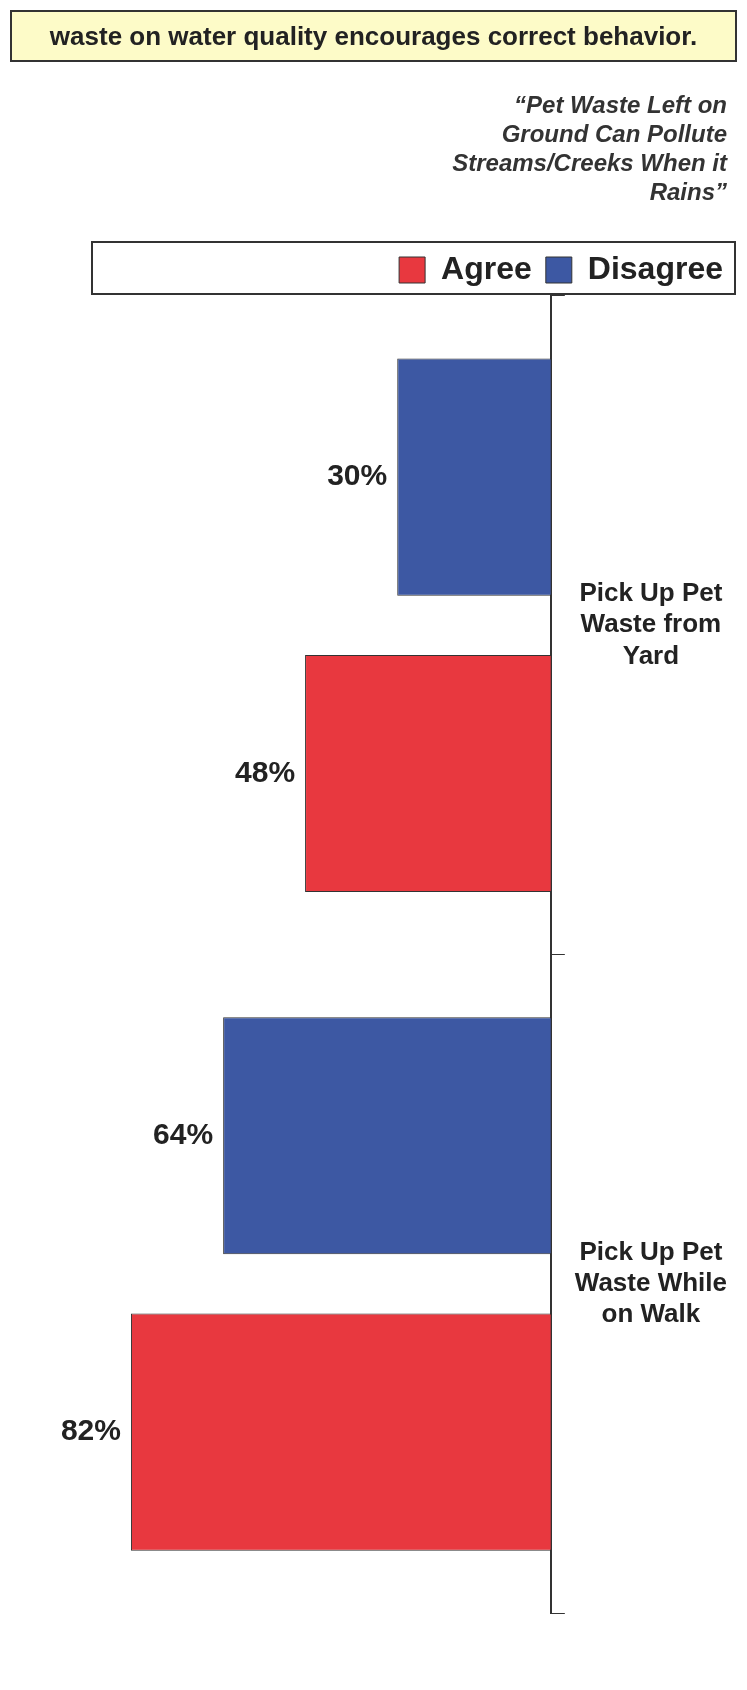 The width and height of the screenshot is (747, 1690). What do you see at coordinates (655, 267) in the screenshot?
I see `legend-label: Disagree` at bounding box center [655, 267].